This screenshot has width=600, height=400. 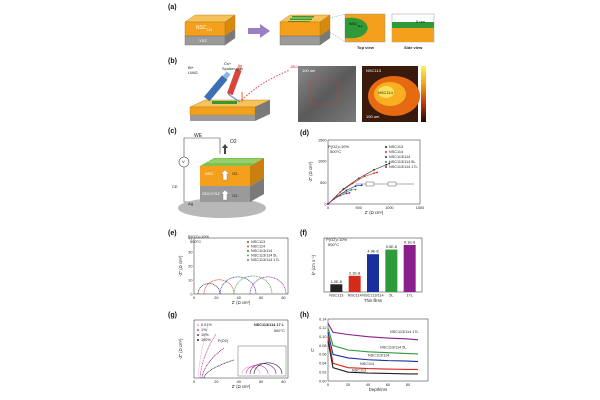 I want to click on h-curve-label: NSC113/114 17L, so click(x=404, y=332).